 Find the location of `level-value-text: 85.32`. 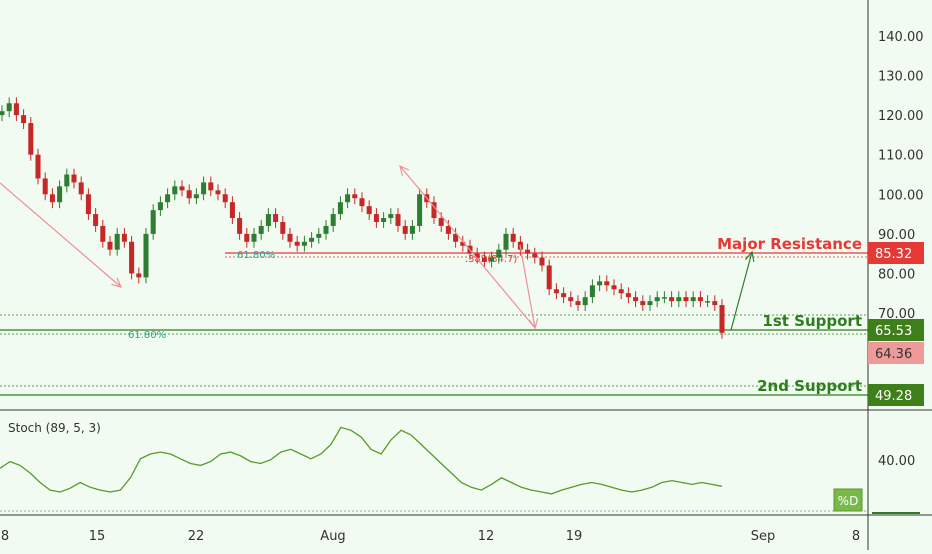

level-value-text: 85.32 is located at coordinates (893, 254).